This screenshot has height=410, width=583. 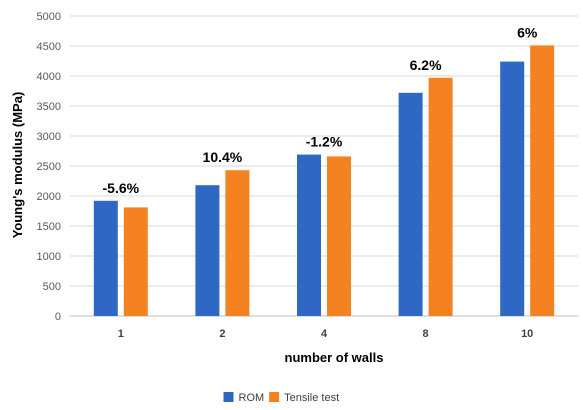 What do you see at coordinates (49, 77) in the screenshot?
I see `y-tick-label: 4000` at bounding box center [49, 77].